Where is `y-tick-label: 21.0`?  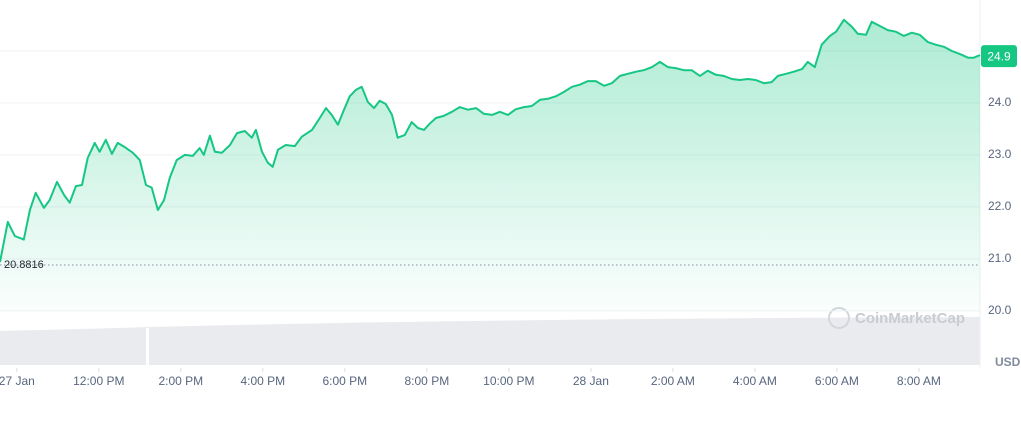
y-tick-label: 21.0 is located at coordinates (1000, 258).